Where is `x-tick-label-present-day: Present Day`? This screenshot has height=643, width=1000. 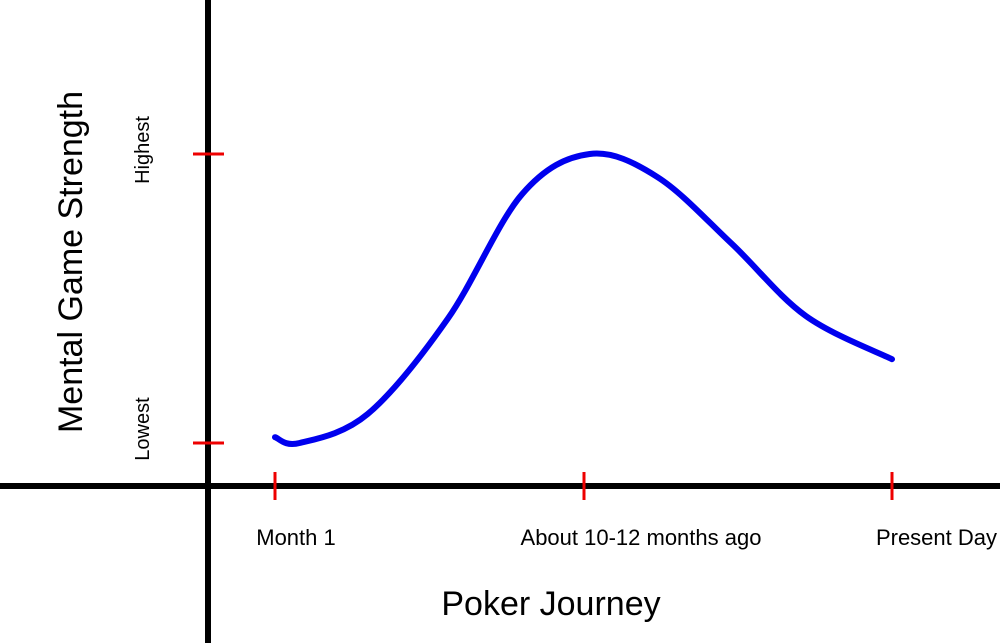
x-tick-label-present-day: Present Day is located at coordinates (936, 537).